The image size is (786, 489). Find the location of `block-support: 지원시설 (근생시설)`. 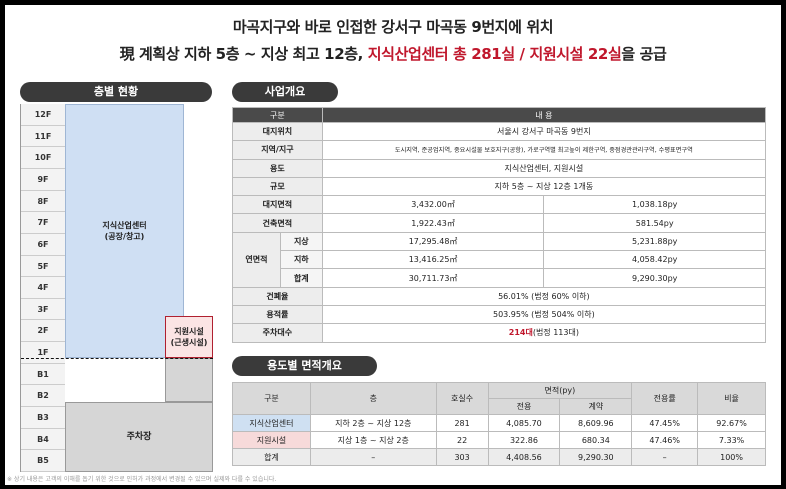

block-support: 지원시설 (근생시설) is located at coordinates (189, 337).